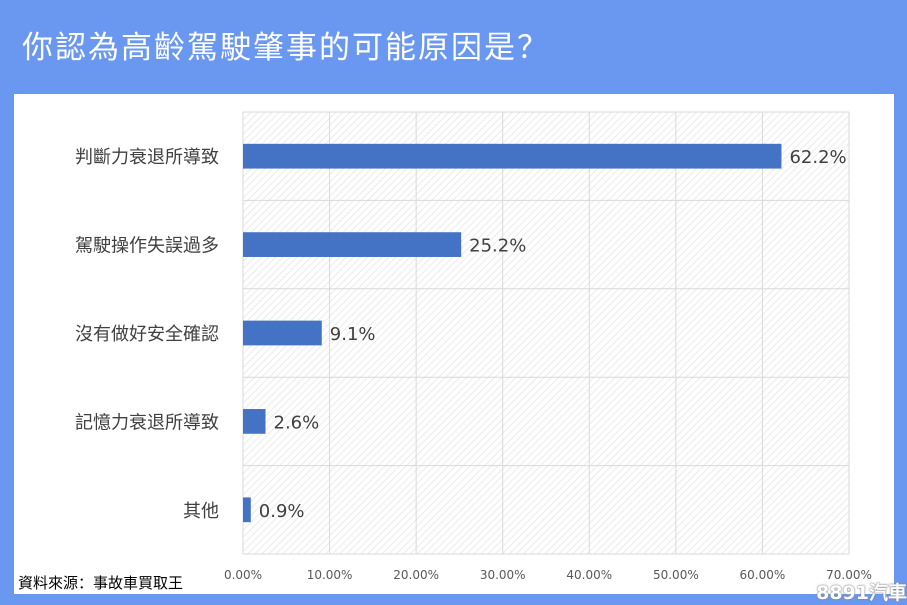  Describe the element at coordinates (297, 422) in the screenshot. I see `data-label: 2.6%` at that location.